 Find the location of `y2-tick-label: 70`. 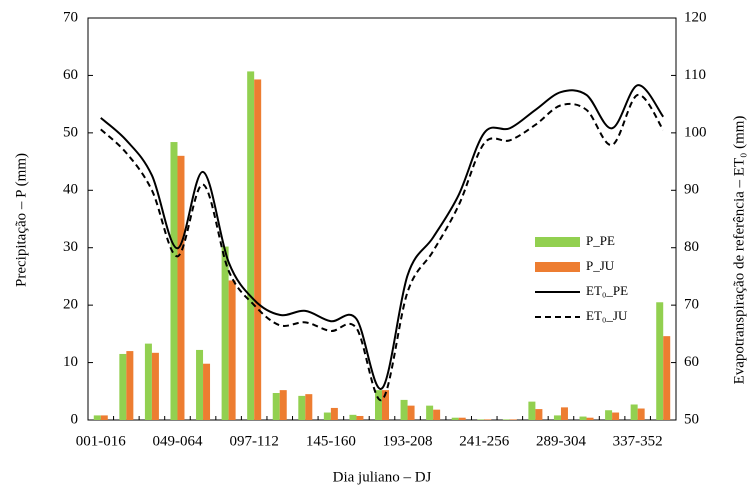

y2-tick-label: 70 is located at coordinates (691, 305).